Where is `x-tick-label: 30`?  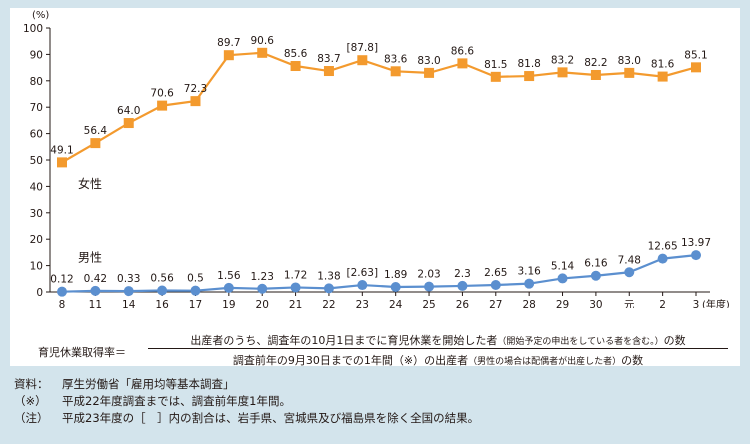
x-tick-label: 30 is located at coordinates (595, 303).